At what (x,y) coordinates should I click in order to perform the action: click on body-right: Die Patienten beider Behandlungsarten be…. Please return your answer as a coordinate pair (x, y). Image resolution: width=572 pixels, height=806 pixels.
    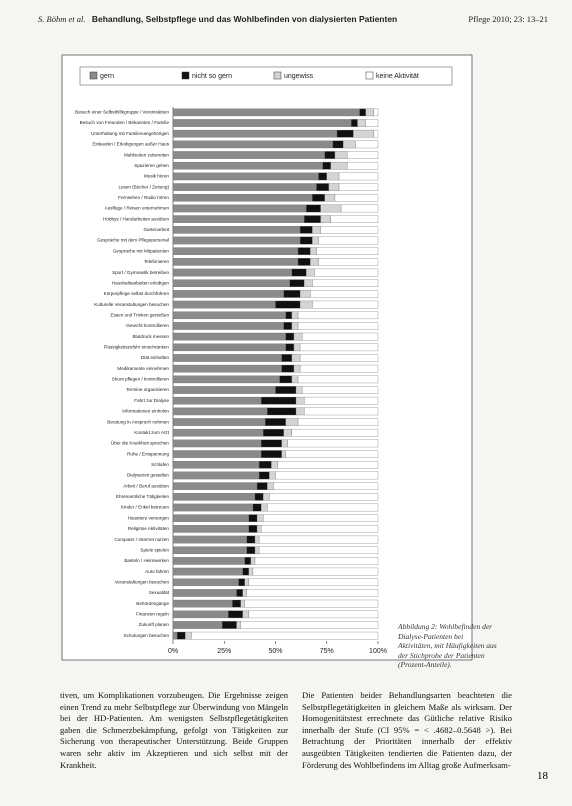
    Looking at the image, I should click on (407, 730).